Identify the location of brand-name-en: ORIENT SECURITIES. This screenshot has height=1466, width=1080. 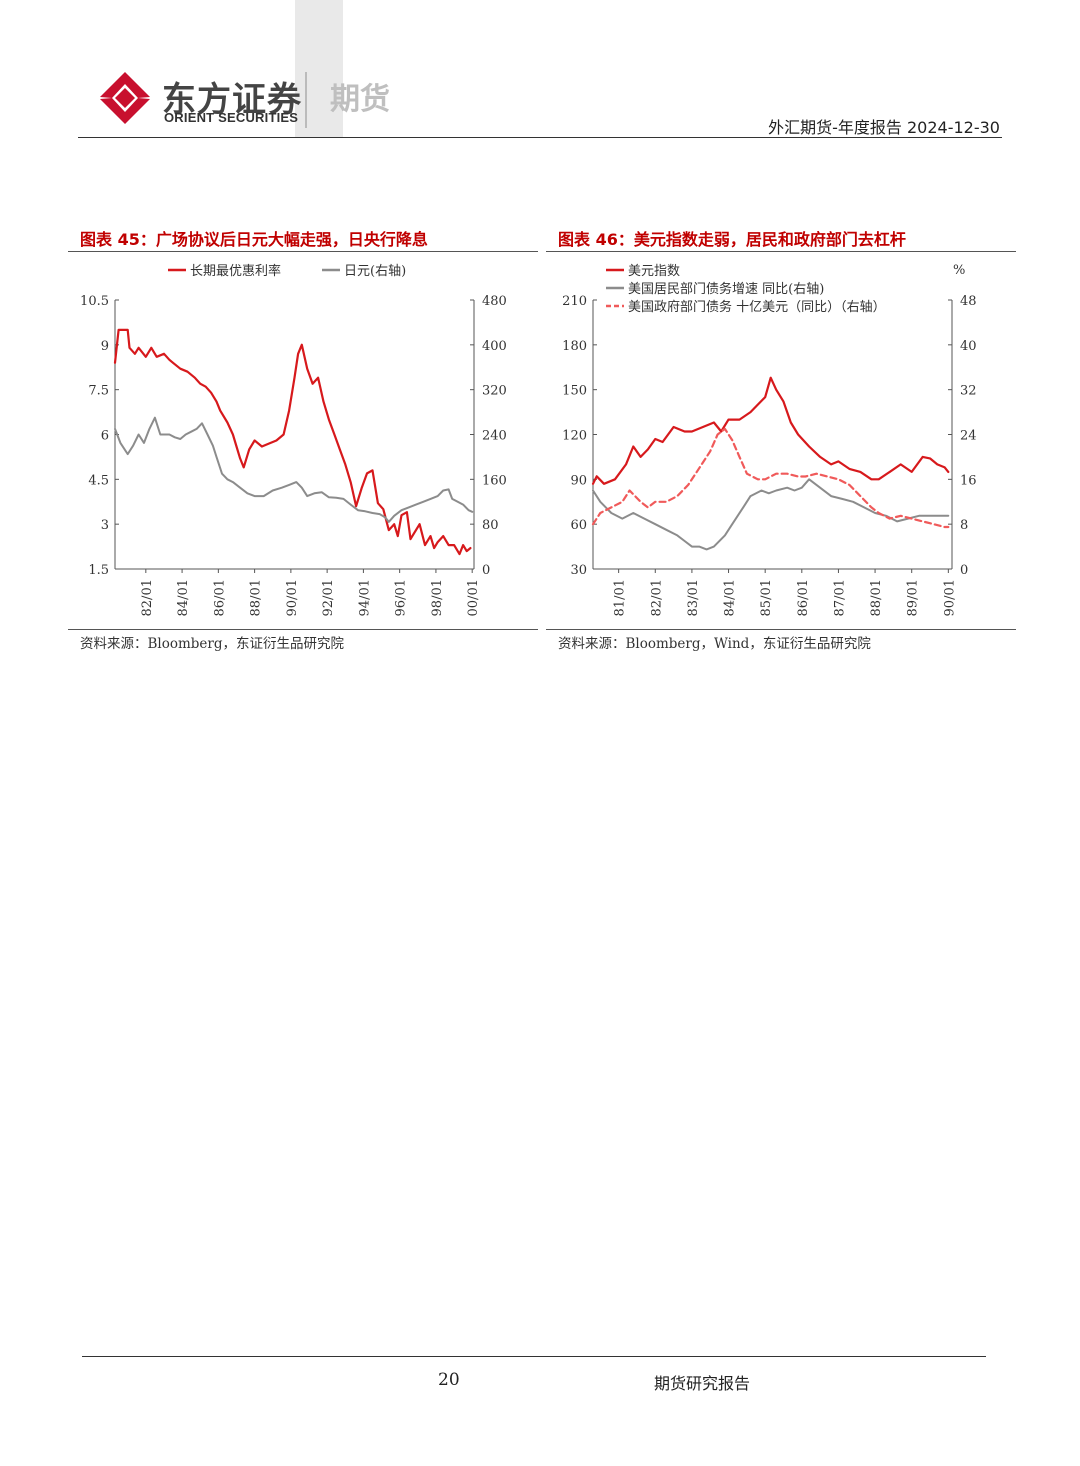
(231, 117).